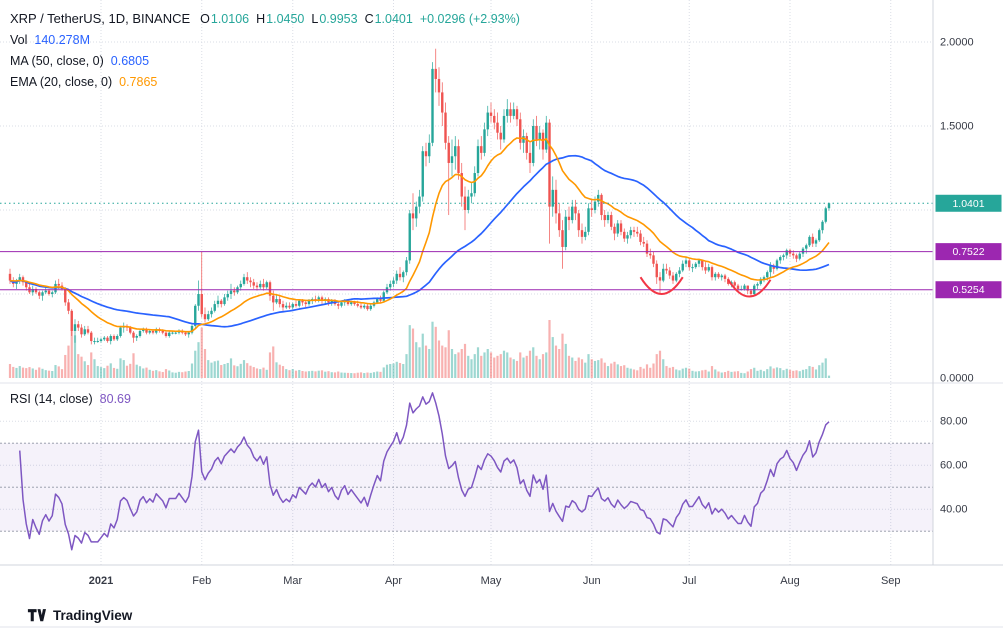 This screenshot has height=634, width=1003. What do you see at coordinates (292, 581) in the screenshot?
I see `svg-text: Mar` at bounding box center [292, 581].